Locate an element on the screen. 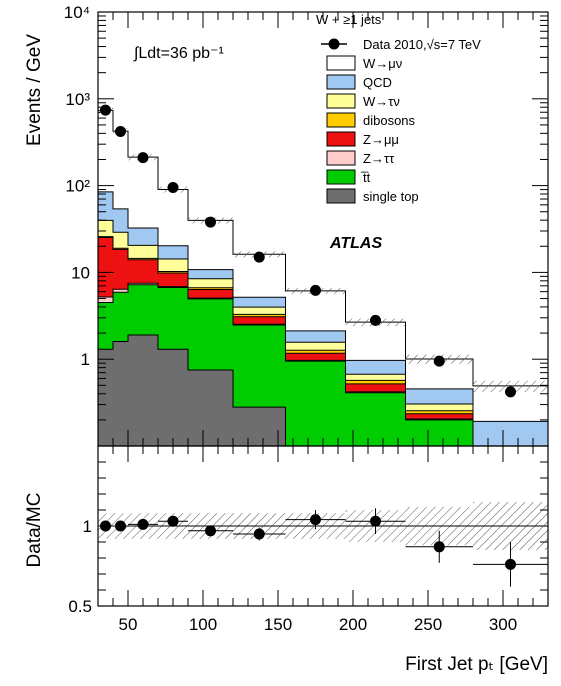 The width and height of the screenshot is (561, 686). legend-label: t̅t is located at coordinates (366, 177).